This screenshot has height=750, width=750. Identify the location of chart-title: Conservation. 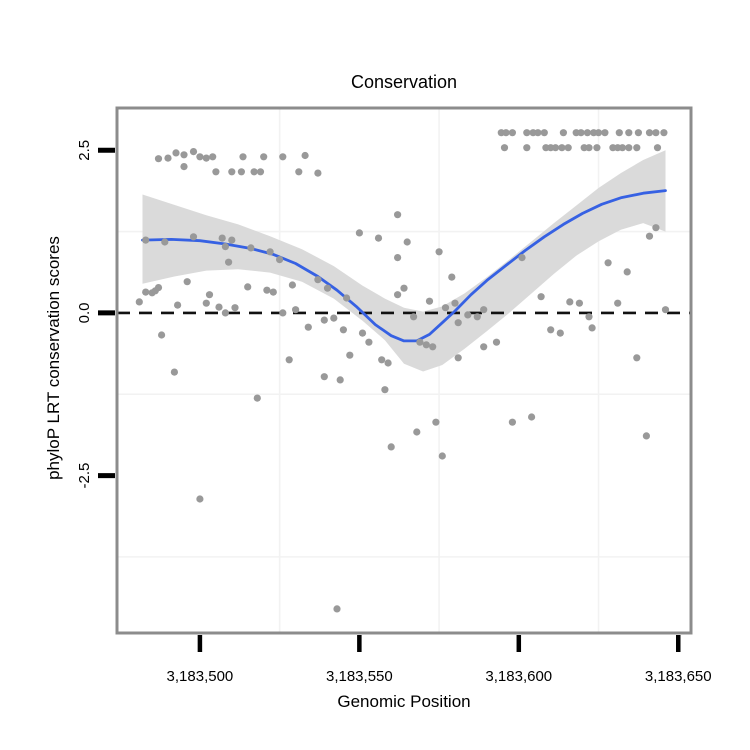
(404, 82).